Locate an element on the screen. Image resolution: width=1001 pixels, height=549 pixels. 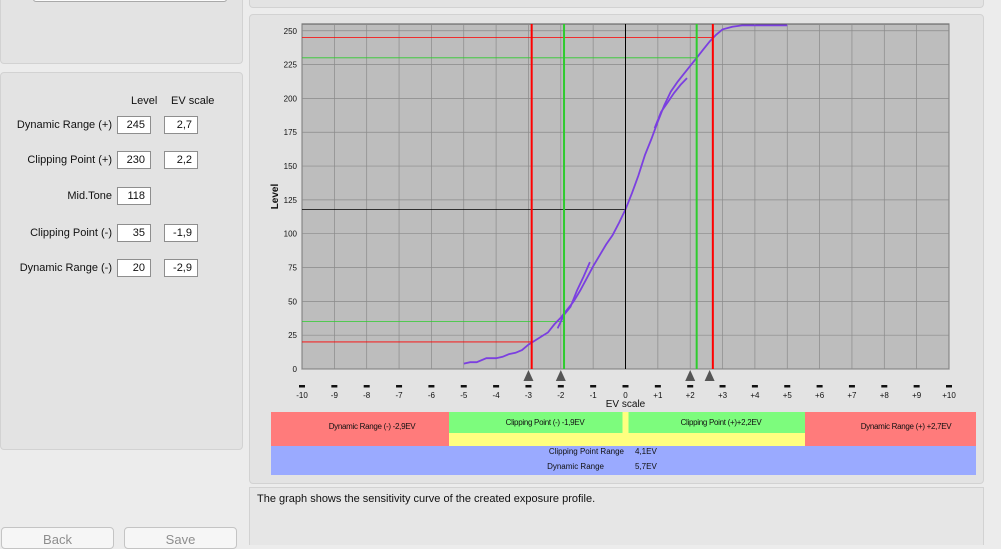
clipping-point-plus-band is located at coordinates (716, 422).